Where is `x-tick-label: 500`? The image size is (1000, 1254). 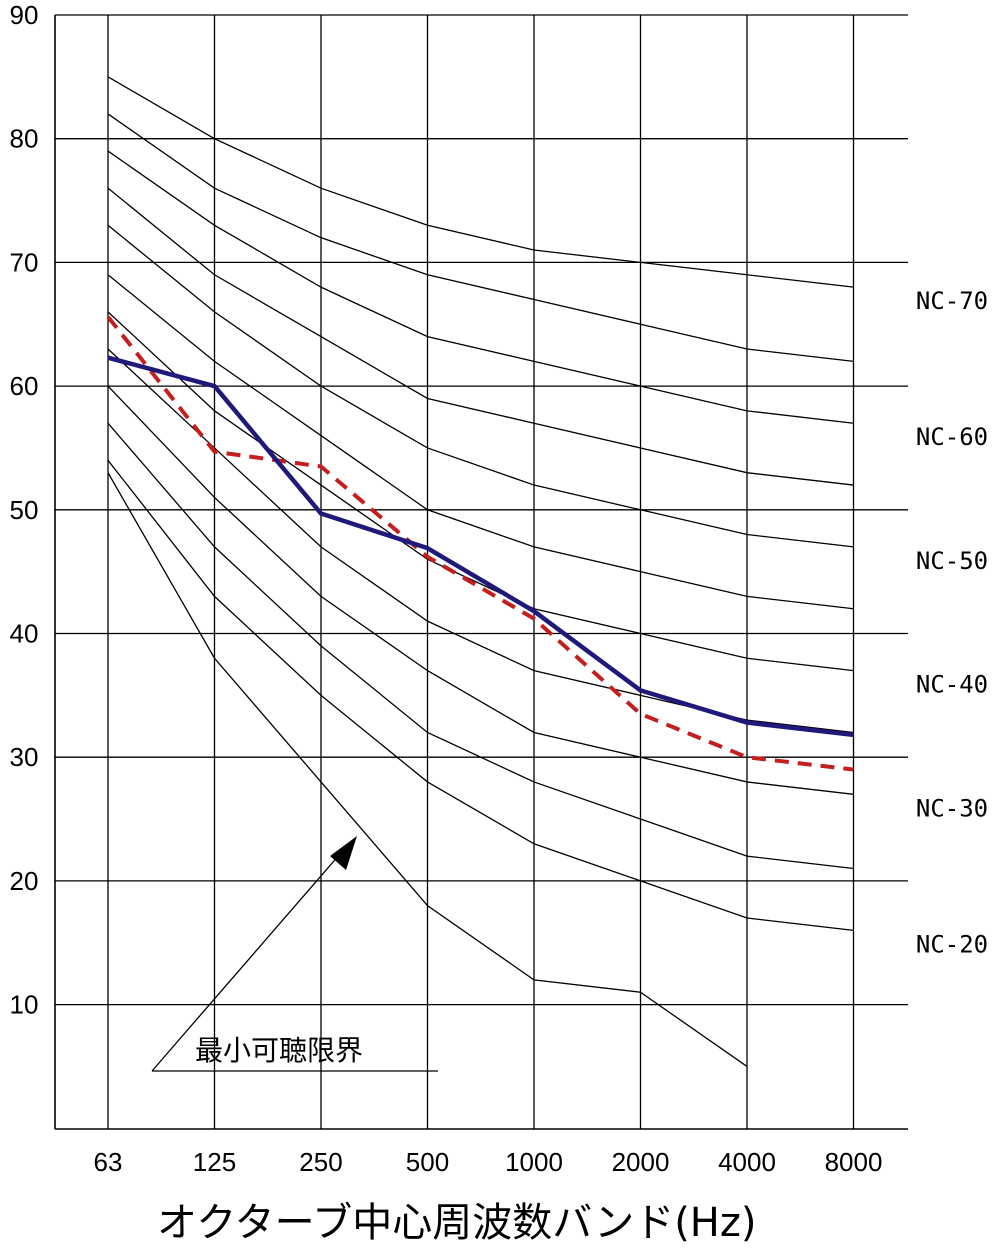
x-tick-label: 500 is located at coordinates (427, 1162).